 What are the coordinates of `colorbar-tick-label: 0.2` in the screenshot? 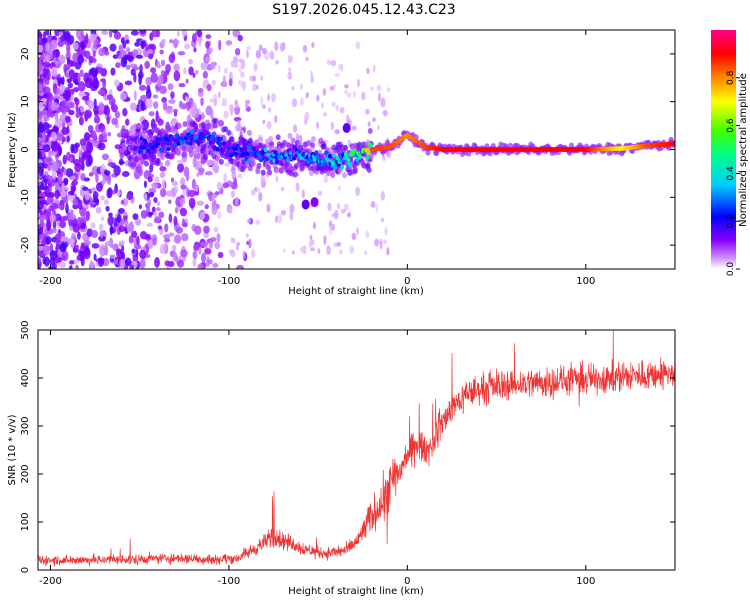 It's located at (731, 221).